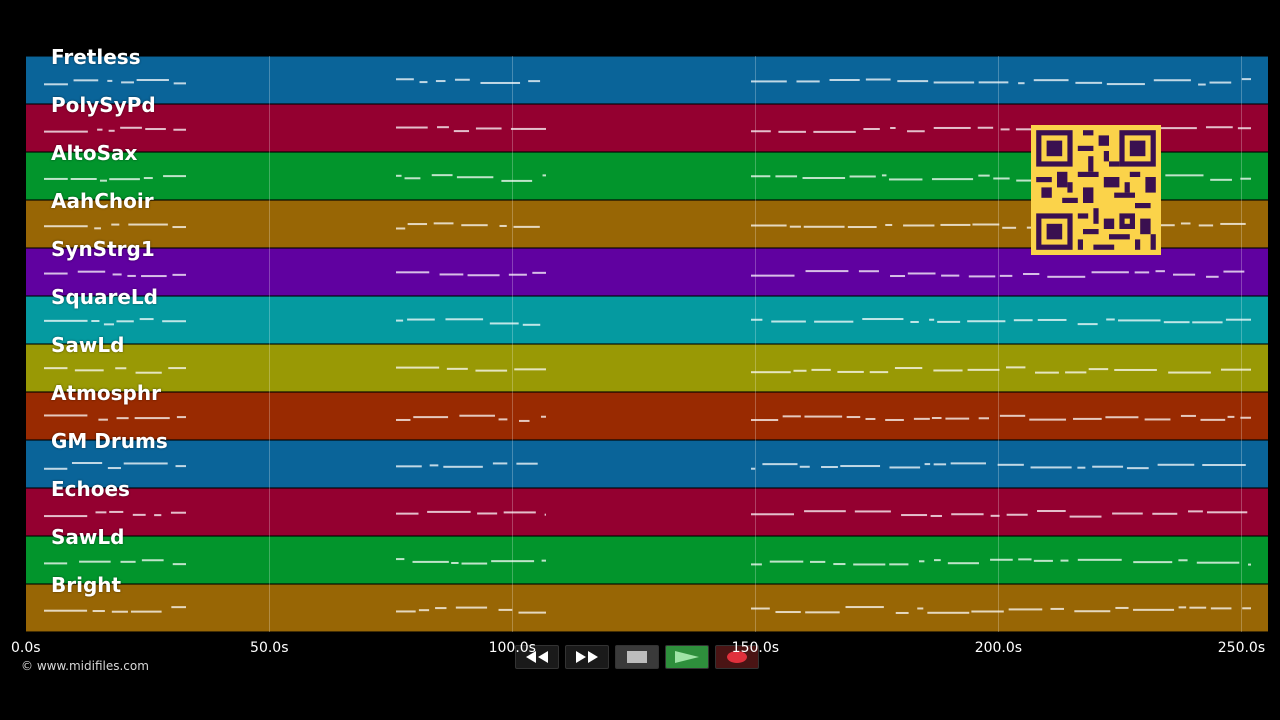  Describe the element at coordinates (512, 648) in the screenshot. I see `time-tick-label: 100.0s` at that location.